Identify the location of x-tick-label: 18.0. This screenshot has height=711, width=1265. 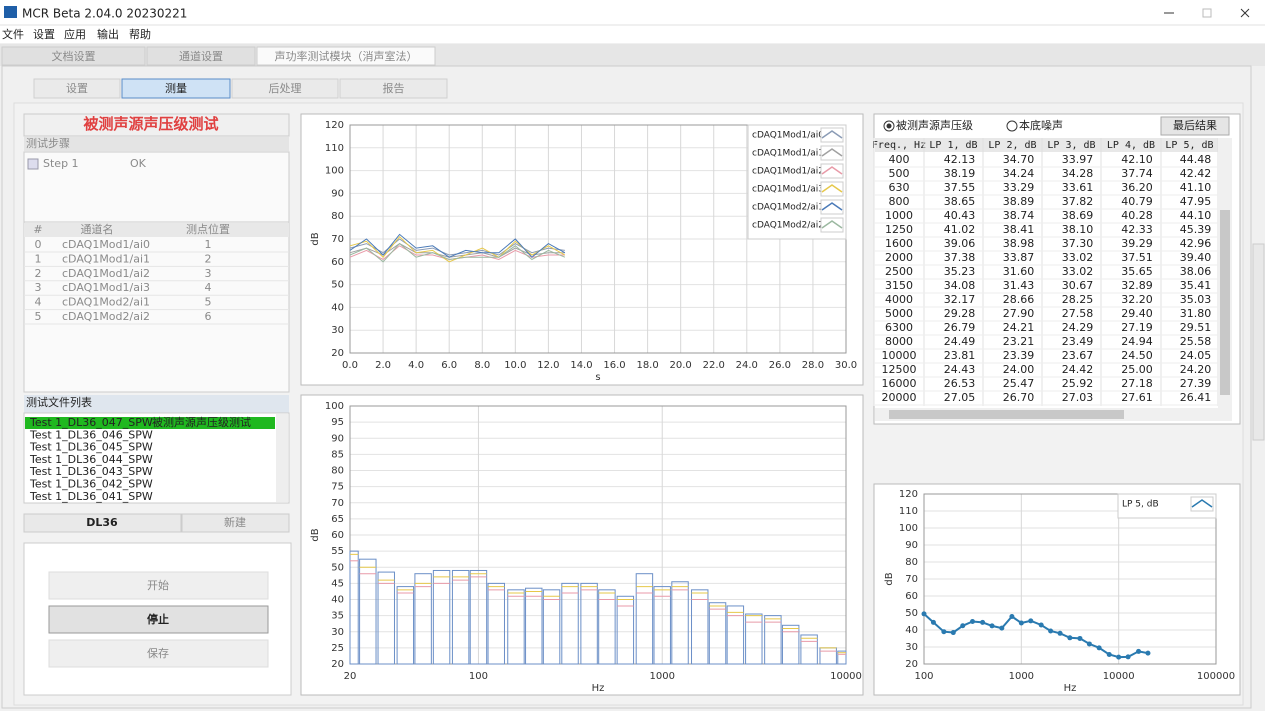
(647, 365).